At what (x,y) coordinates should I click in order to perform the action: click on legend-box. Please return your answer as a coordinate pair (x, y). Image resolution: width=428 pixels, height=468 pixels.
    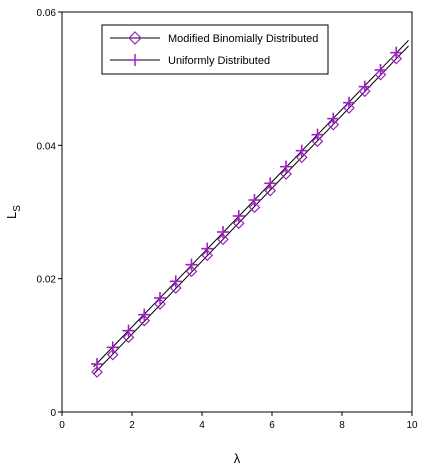
    Looking at the image, I should click on (215, 49).